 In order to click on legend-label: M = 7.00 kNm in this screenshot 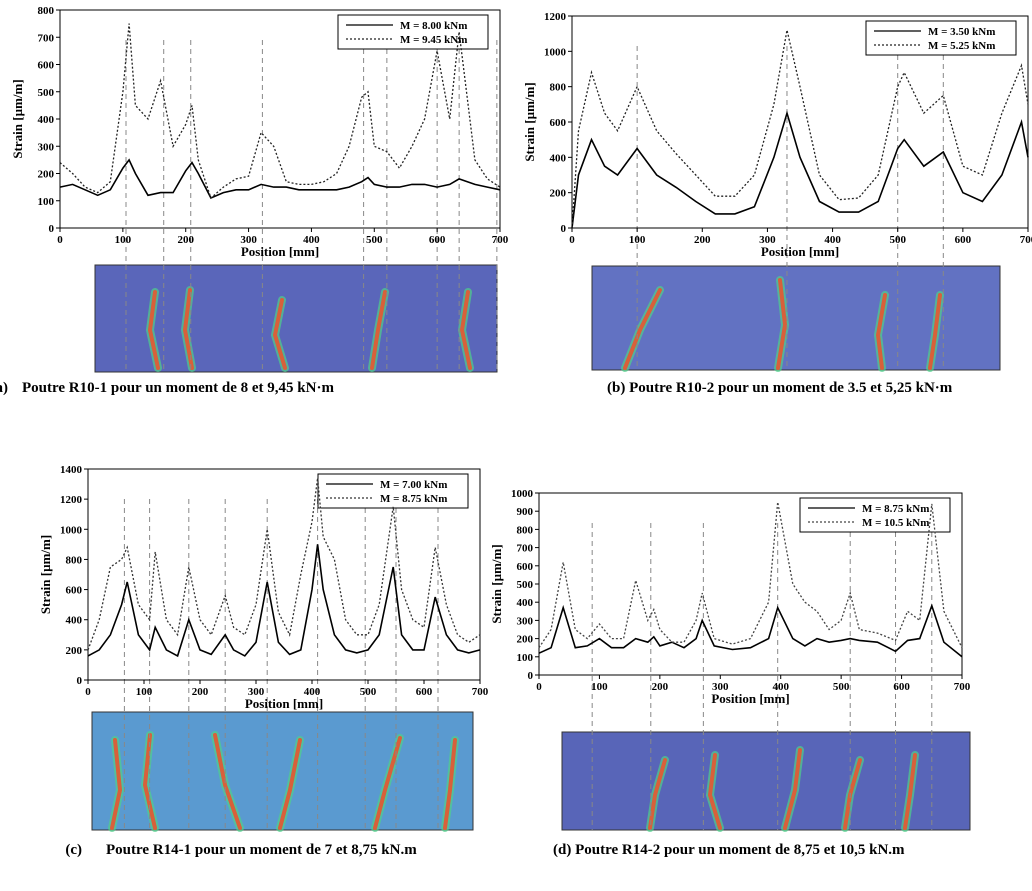, I will do `click(413, 485)`.